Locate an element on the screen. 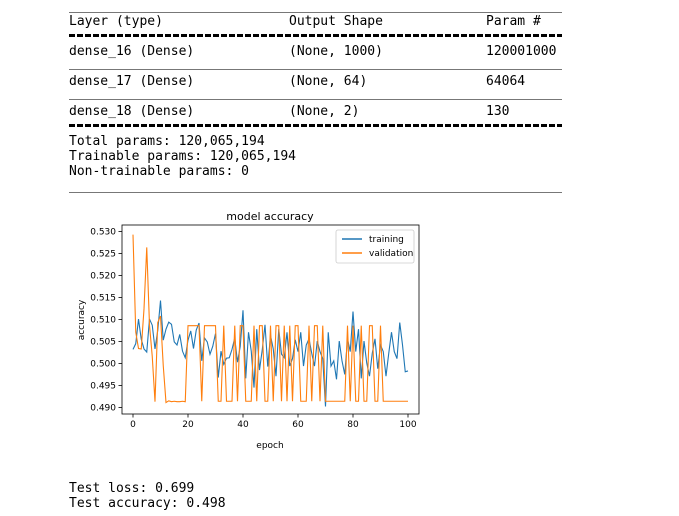 This screenshot has width=679, height=516. non-trainable-params: Non-trainable params: 0 is located at coordinates (159, 171).